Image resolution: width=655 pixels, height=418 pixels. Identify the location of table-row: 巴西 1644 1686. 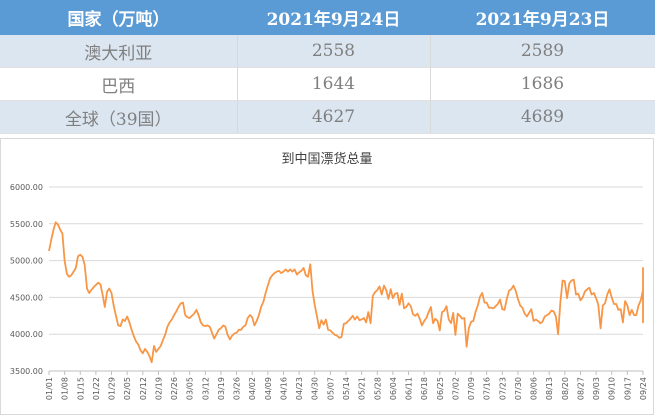
(327, 84).